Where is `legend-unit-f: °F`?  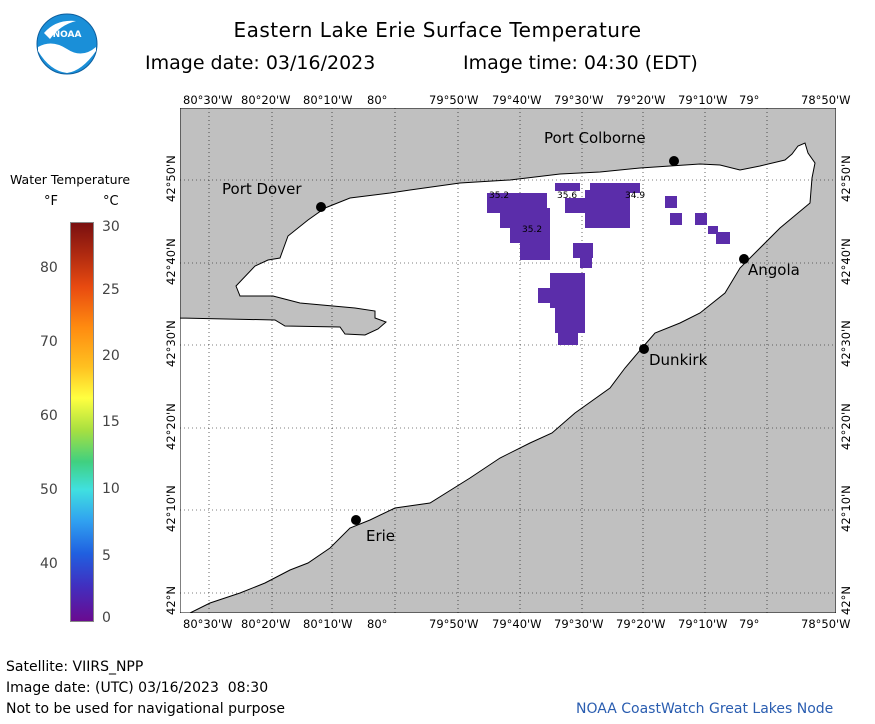 legend-unit-f: °F is located at coordinates (51, 201).